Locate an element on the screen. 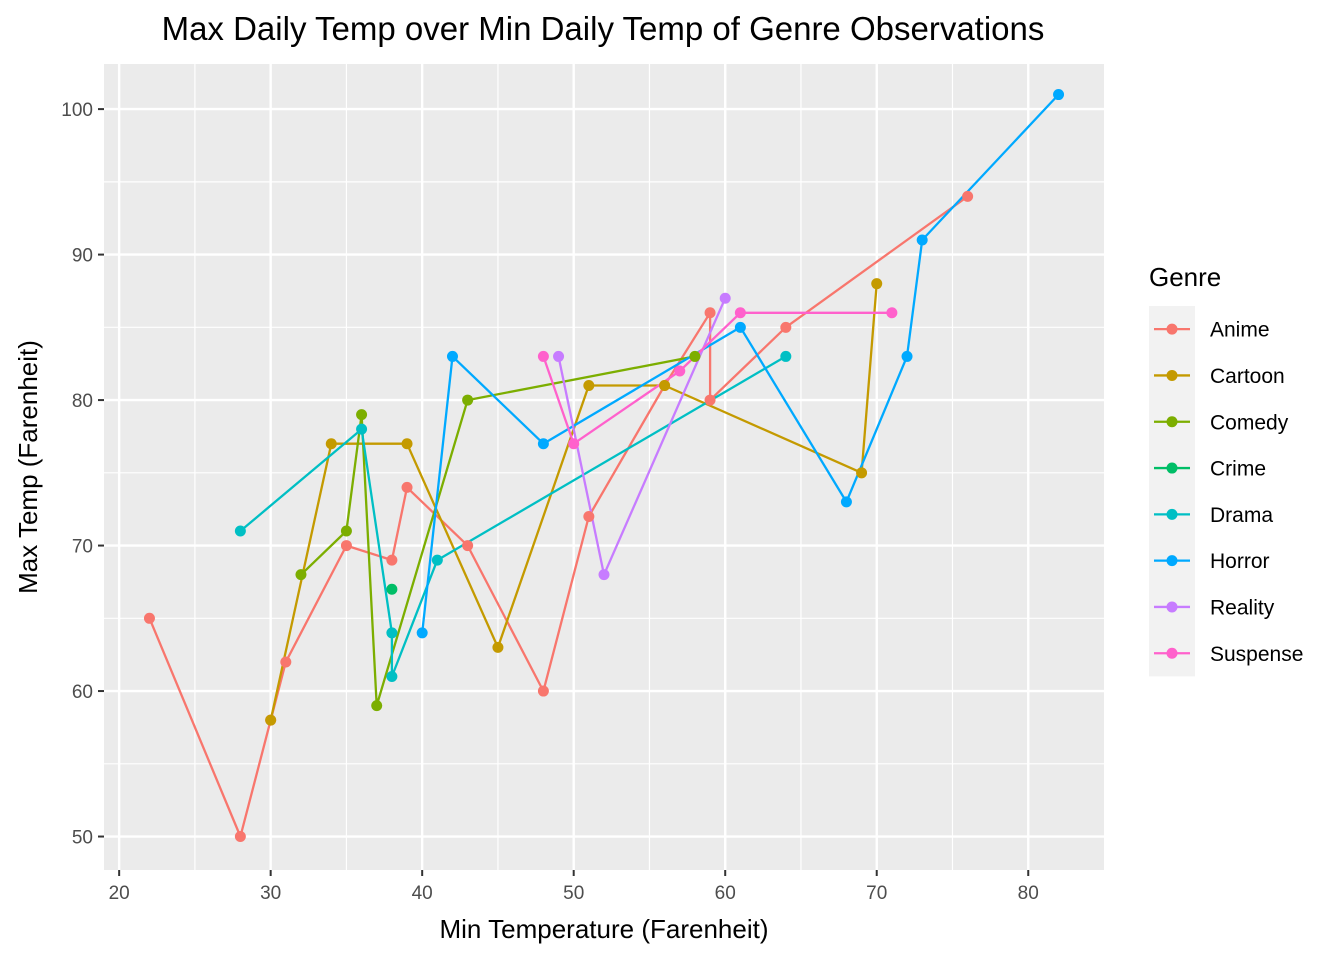  legend-title: Genre is located at coordinates (1185, 277).